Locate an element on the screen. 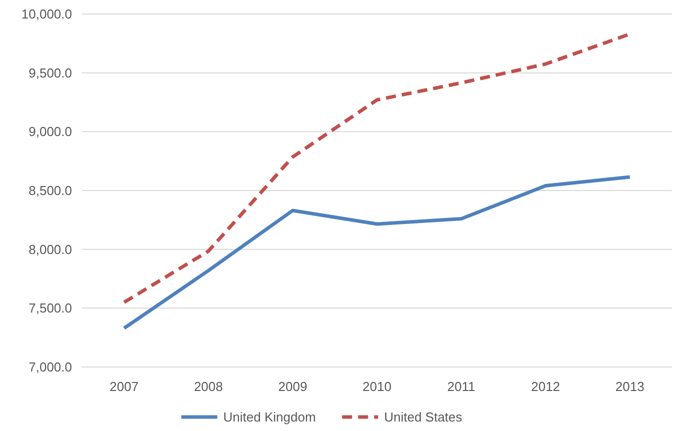 This screenshot has height=431, width=677. y-tick-label: 7,000.0 is located at coordinates (50, 367).